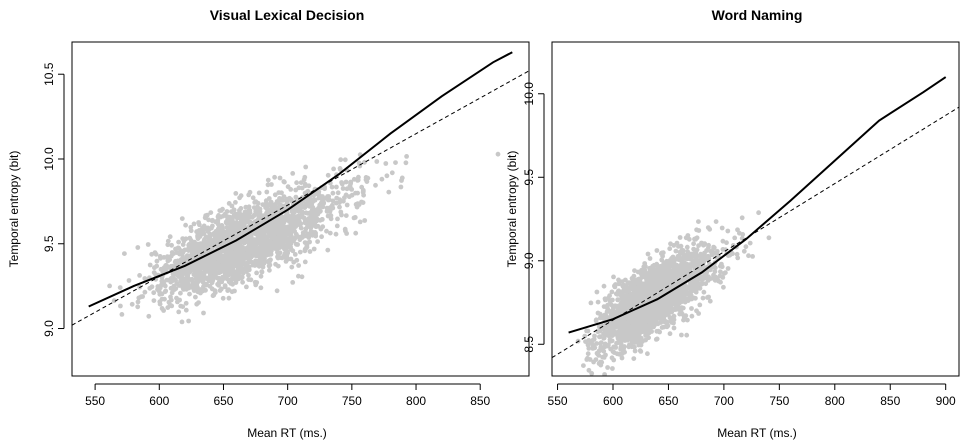 This screenshot has width=973, height=444. What do you see at coordinates (529, 177) in the screenshot?
I see `y-tick-label: 9.5` at bounding box center [529, 177].